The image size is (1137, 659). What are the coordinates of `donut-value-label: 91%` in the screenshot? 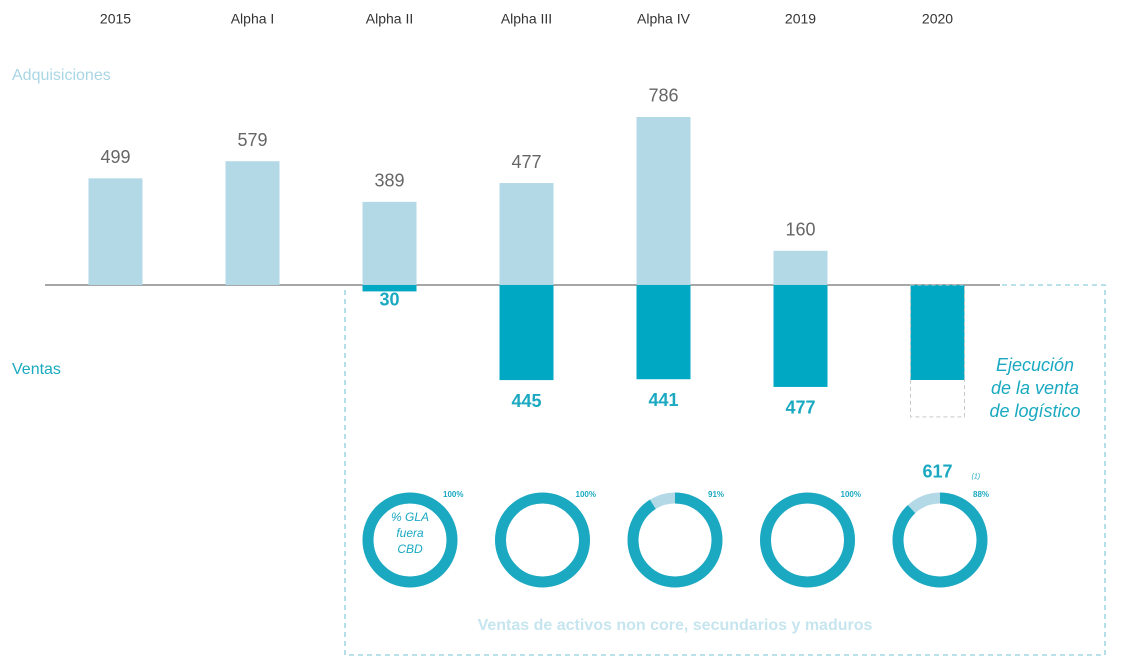 It's located at (716, 494).